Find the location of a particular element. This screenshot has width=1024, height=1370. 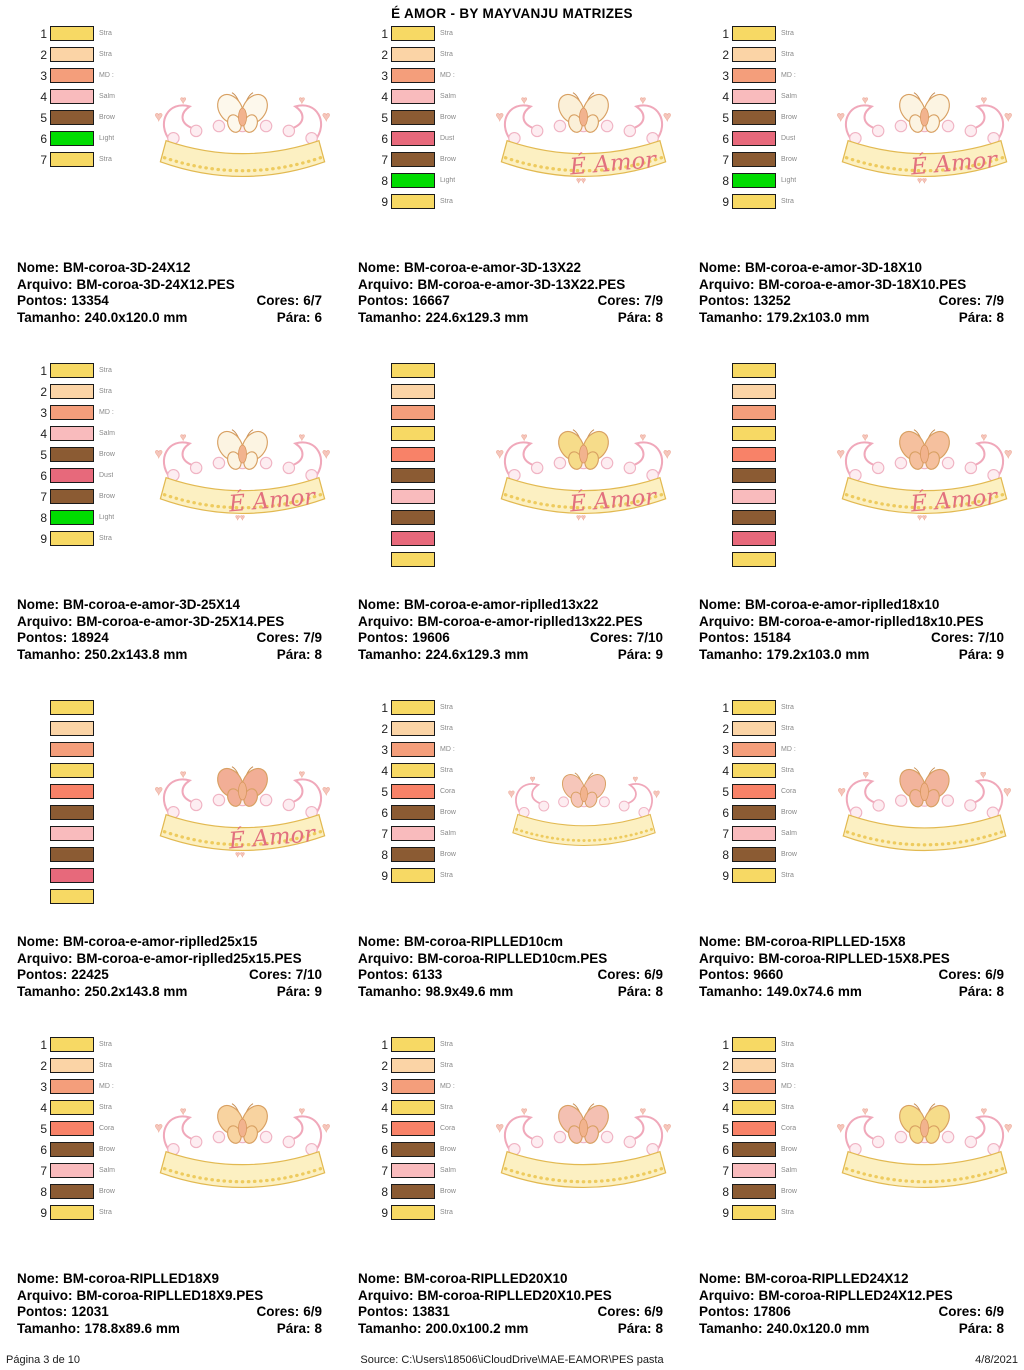

arquivo-value: BM-coroa-3D-24X12.PES is located at coordinates (155, 284).